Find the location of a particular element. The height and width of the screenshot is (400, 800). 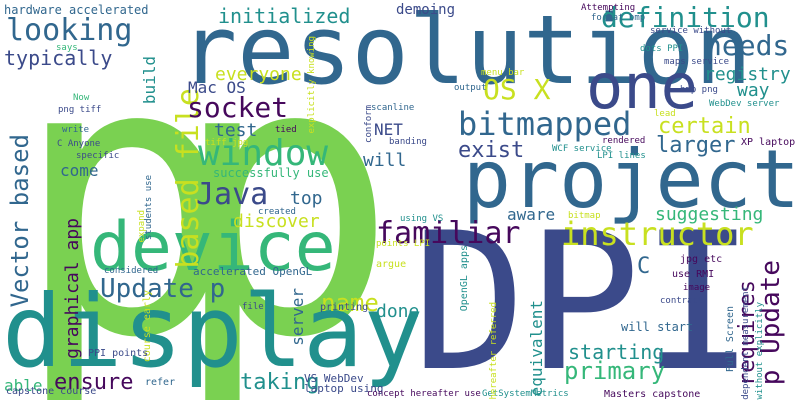

word-cloud-word: output is located at coordinates (470, 88).